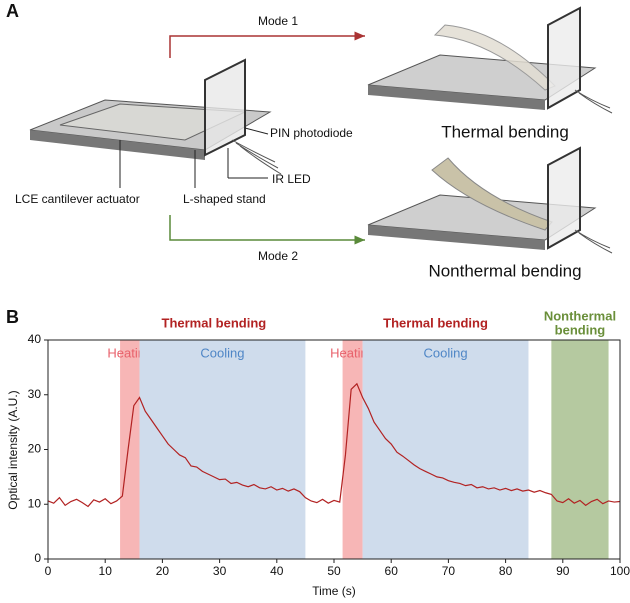 The width and height of the screenshot is (630, 603). I want to click on x-tick-label: 90, so click(563, 571).